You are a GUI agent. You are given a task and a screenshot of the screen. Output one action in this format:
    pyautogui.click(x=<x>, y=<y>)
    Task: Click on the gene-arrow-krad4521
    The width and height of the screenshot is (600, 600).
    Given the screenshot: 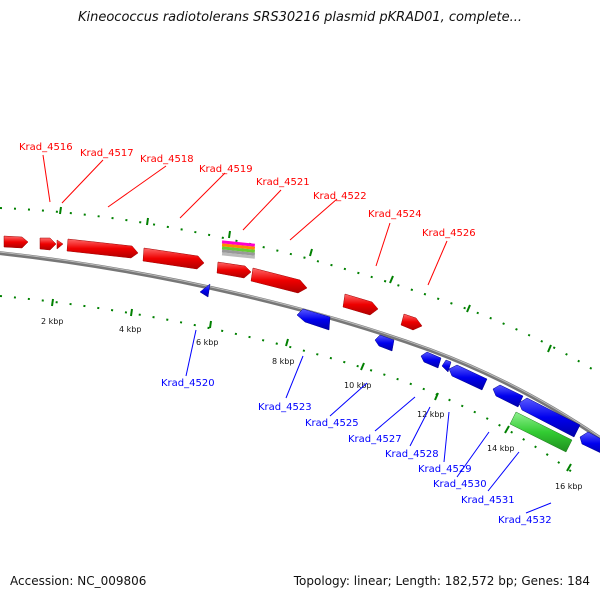 What is the action you would take?
    pyautogui.click(x=234, y=270)
    